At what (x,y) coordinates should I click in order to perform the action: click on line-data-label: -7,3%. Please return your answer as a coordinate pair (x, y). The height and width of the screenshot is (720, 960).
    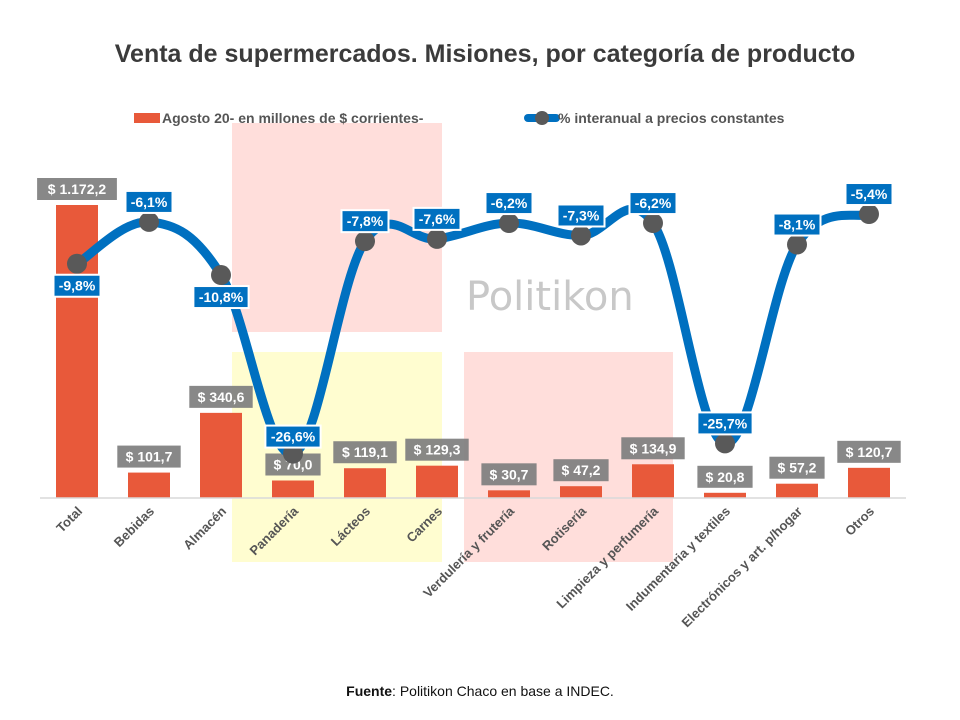
    Looking at the image, I should click on (581, 215).